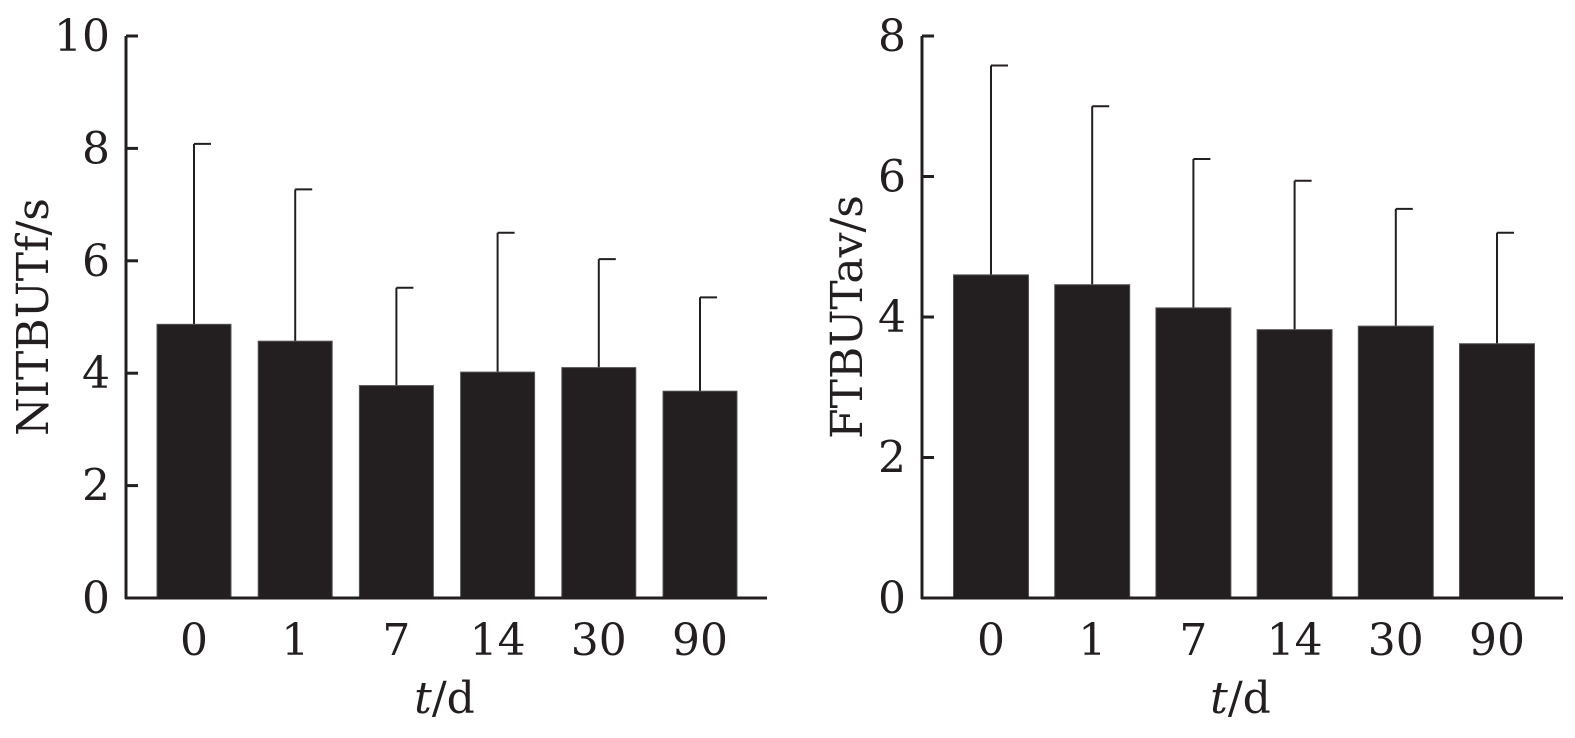  What do you see at coordinates (82, 36) in the screenshot?
I see `y-tick-label: 10` at bounding box center [82, 36].